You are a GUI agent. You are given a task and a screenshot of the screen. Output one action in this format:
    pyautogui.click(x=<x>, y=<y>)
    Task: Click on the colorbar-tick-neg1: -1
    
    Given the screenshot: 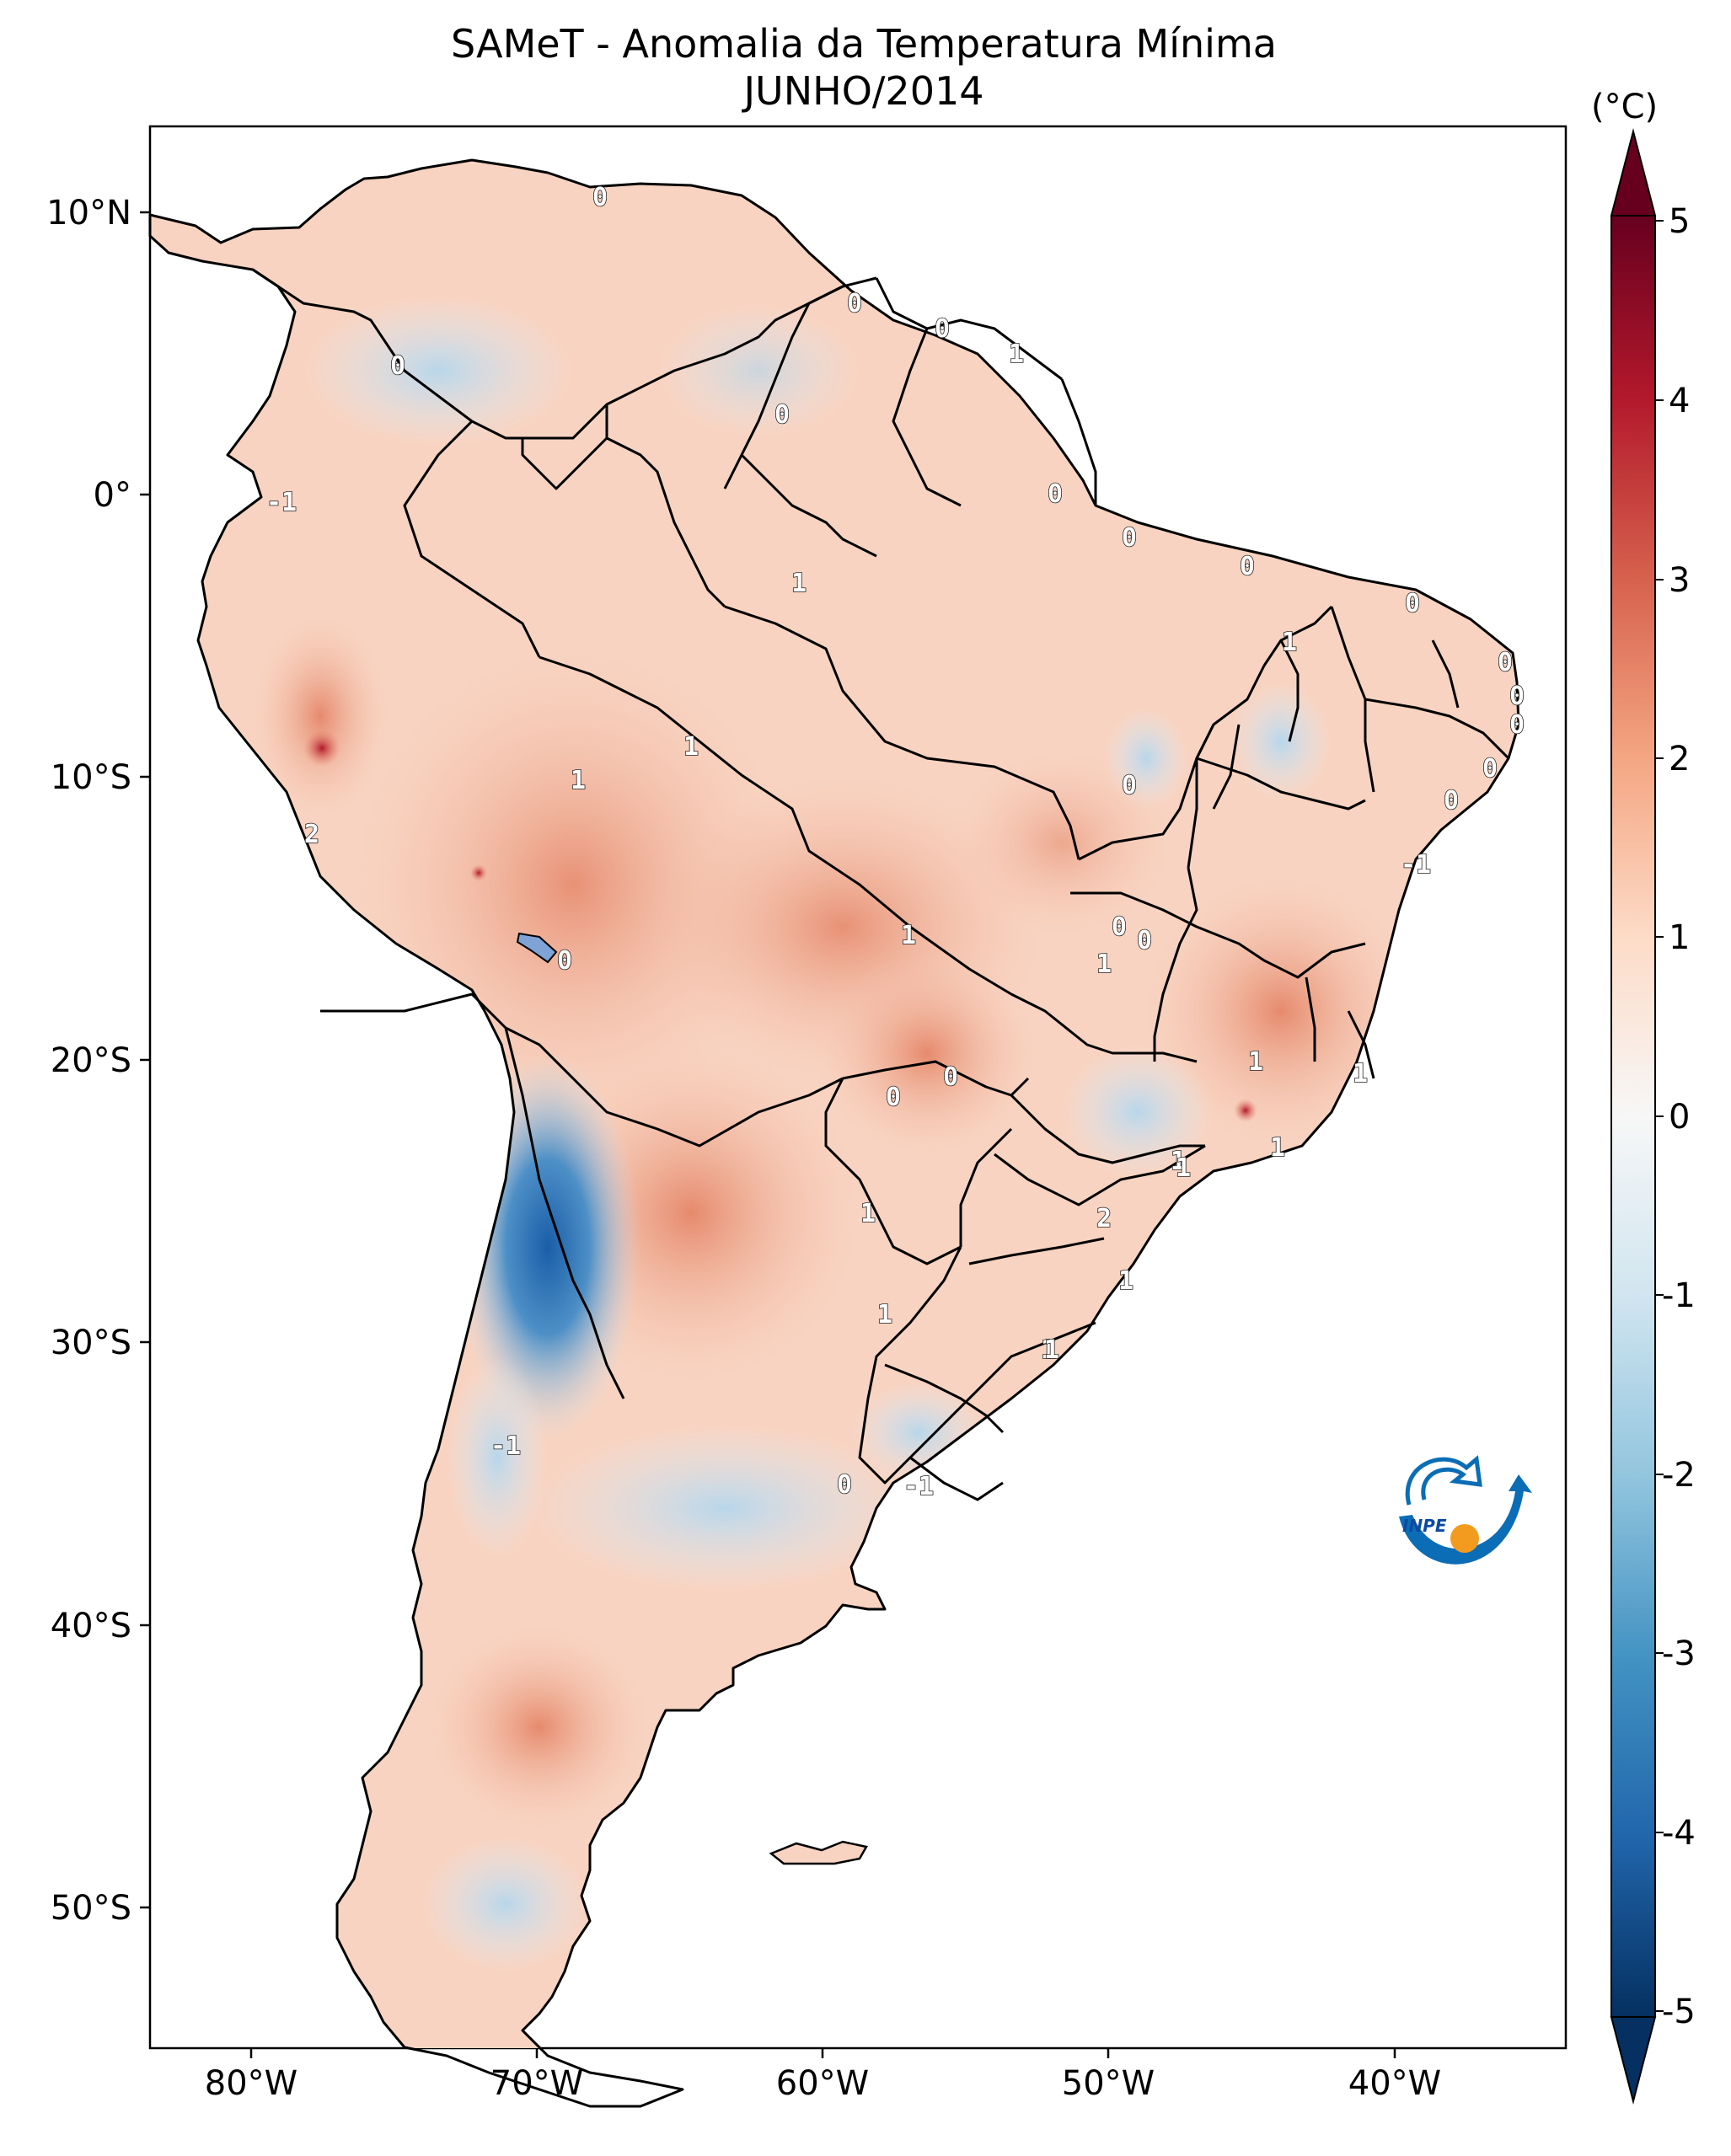 What is the action you would take?
    pyautogui.click(x=1679, y=1295)
    